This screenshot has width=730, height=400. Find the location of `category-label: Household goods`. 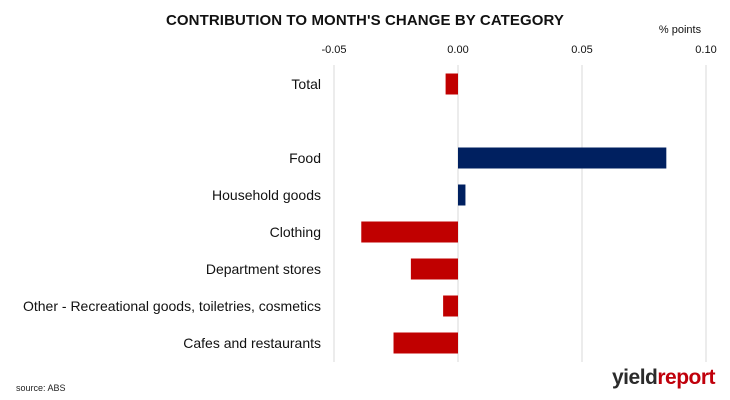

category-label: Household goods is located at coordinates (266, 195).